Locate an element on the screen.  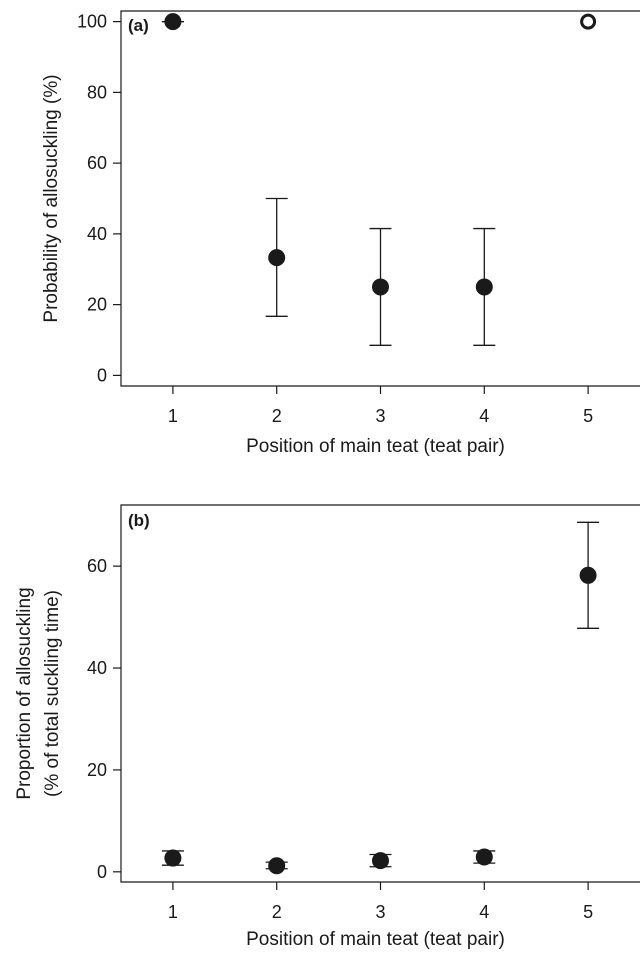
y-axis-title: (% of total suckling time) is located at coordinates (52, 693).